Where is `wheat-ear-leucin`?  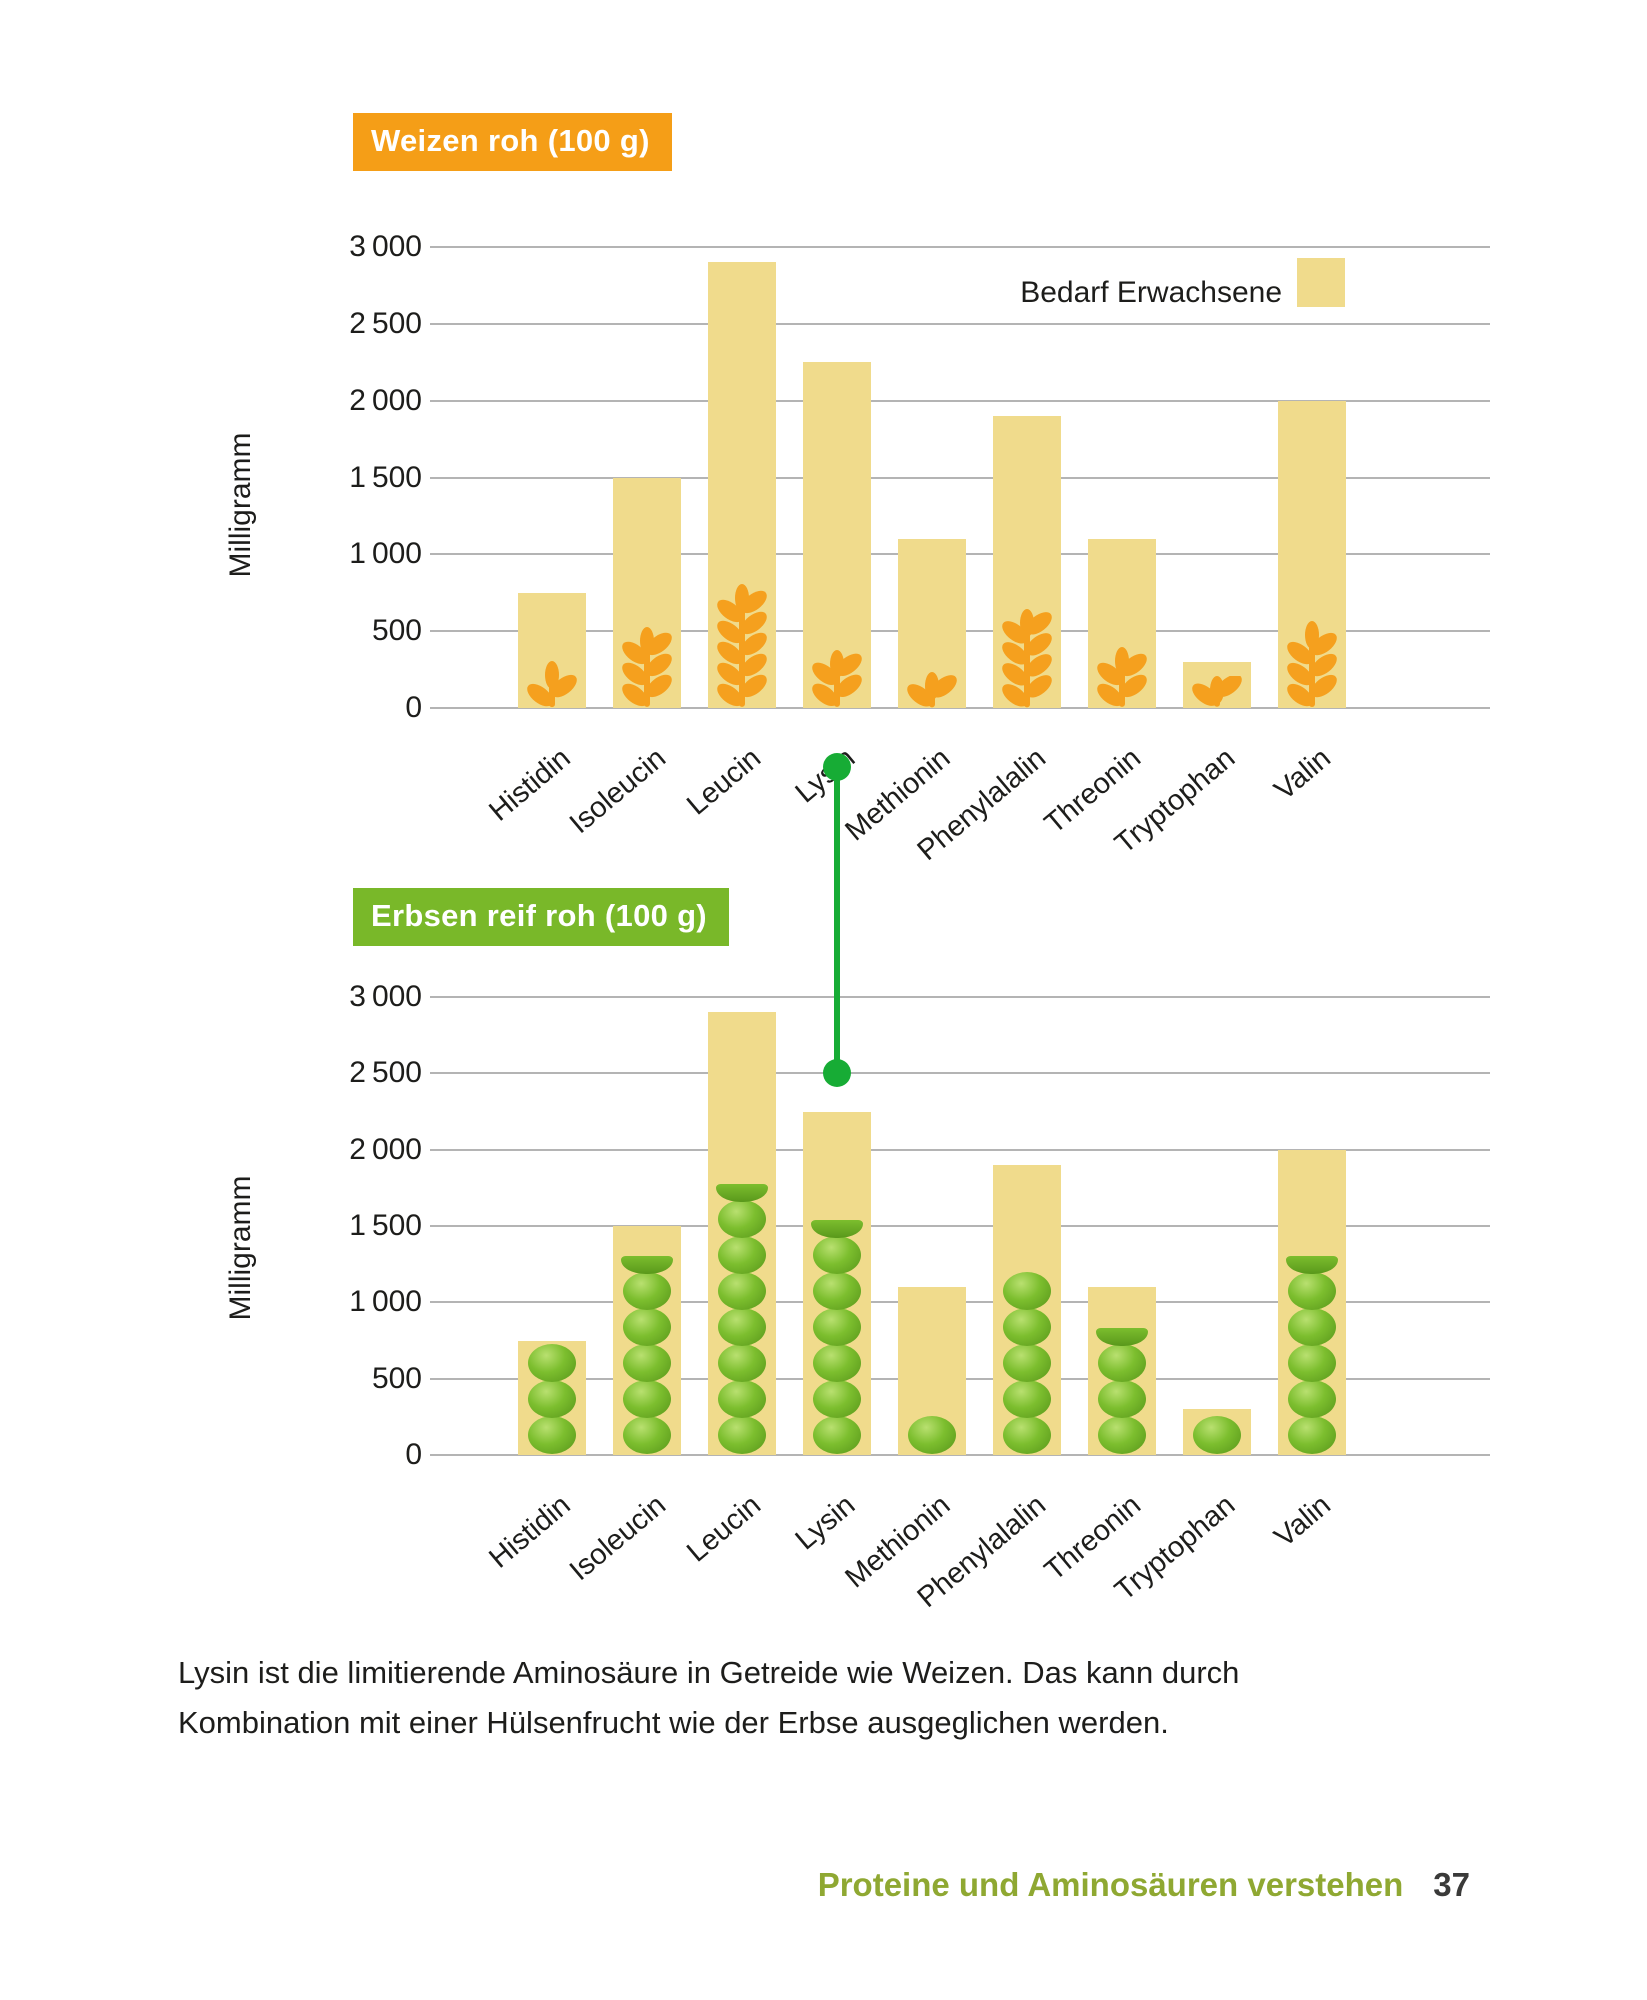 wheat-ear-leucin is located at coordinates (742, 648).